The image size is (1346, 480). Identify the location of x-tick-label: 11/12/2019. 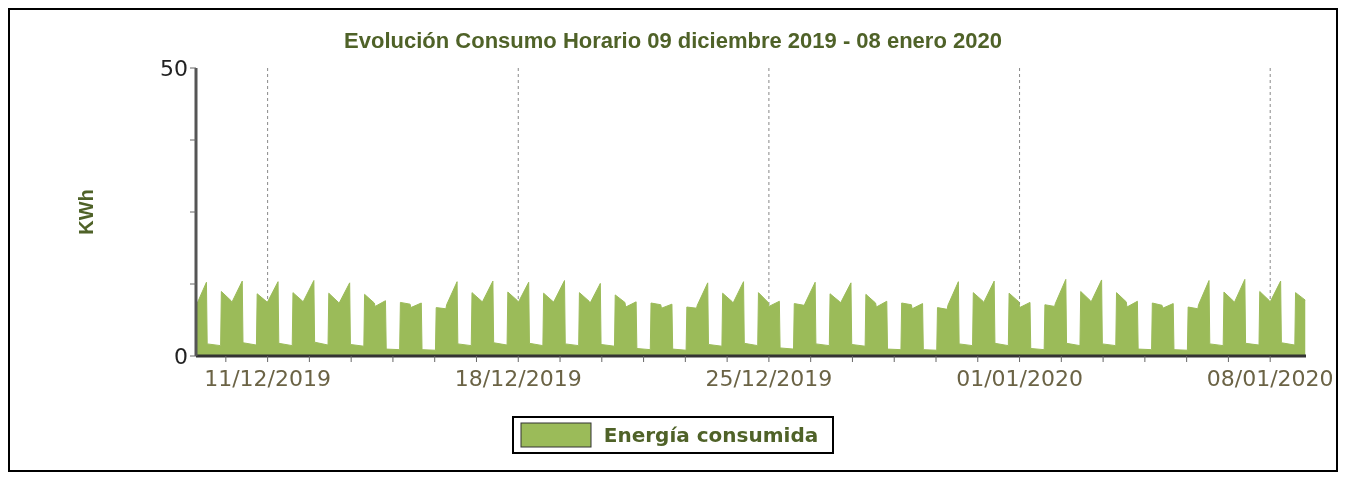
(268, 378).